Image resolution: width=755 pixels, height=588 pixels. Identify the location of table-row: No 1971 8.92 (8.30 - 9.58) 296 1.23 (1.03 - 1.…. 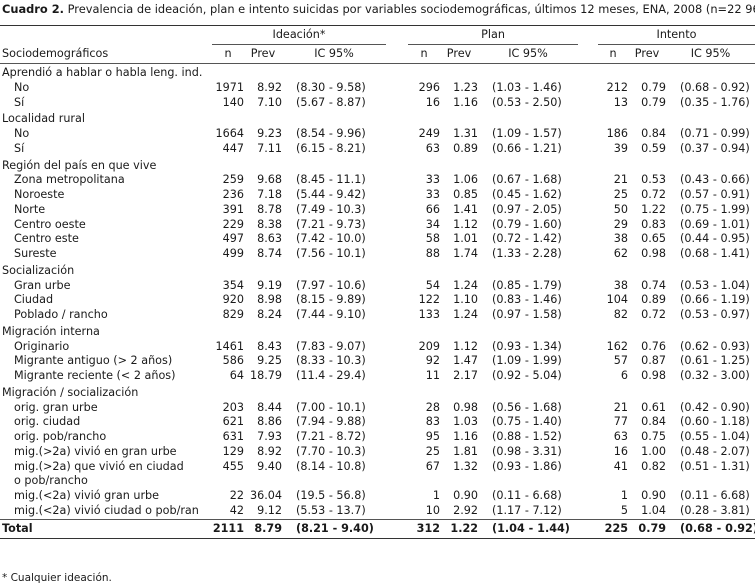
(377, 88).